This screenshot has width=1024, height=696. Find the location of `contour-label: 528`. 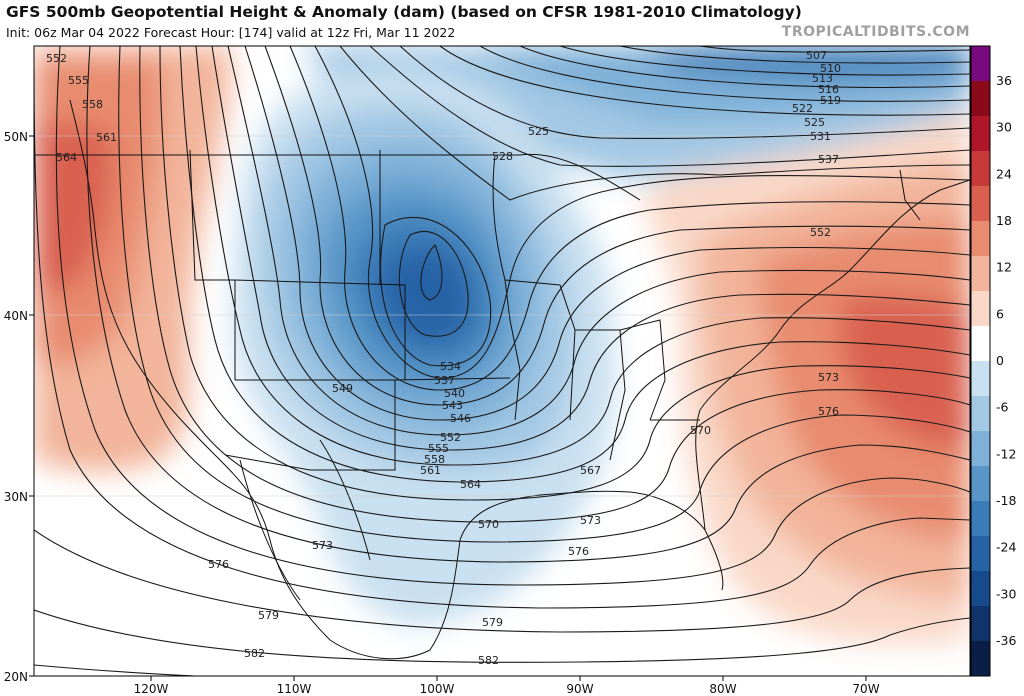

contour-label: 528 is located at coordinates (502, 156).